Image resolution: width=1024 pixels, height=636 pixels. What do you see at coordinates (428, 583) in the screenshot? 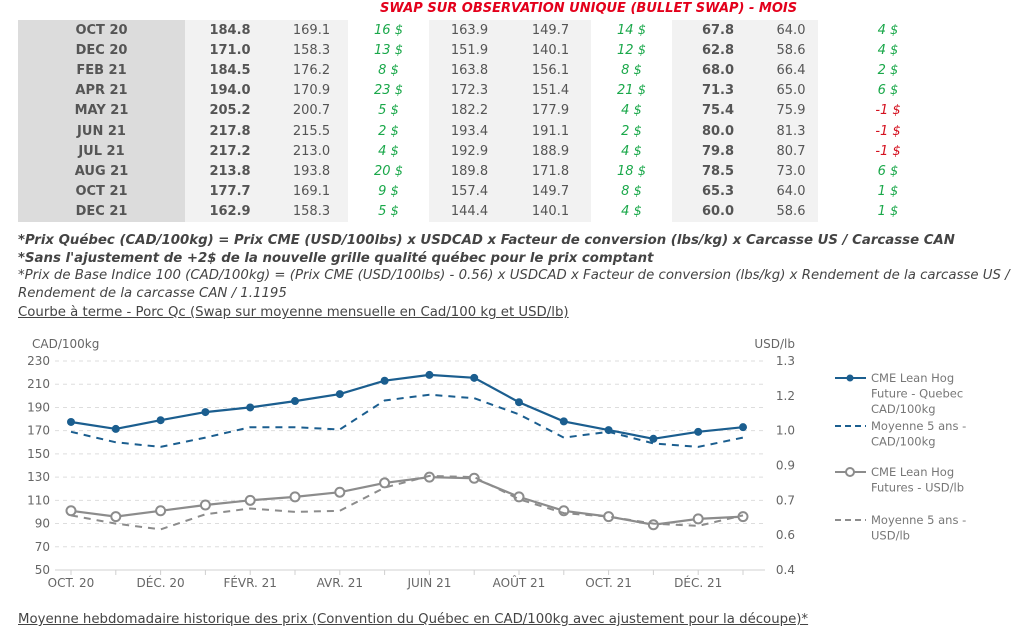
I see `x-tick-label: JUIN 21` at bounding box center [428, 583].